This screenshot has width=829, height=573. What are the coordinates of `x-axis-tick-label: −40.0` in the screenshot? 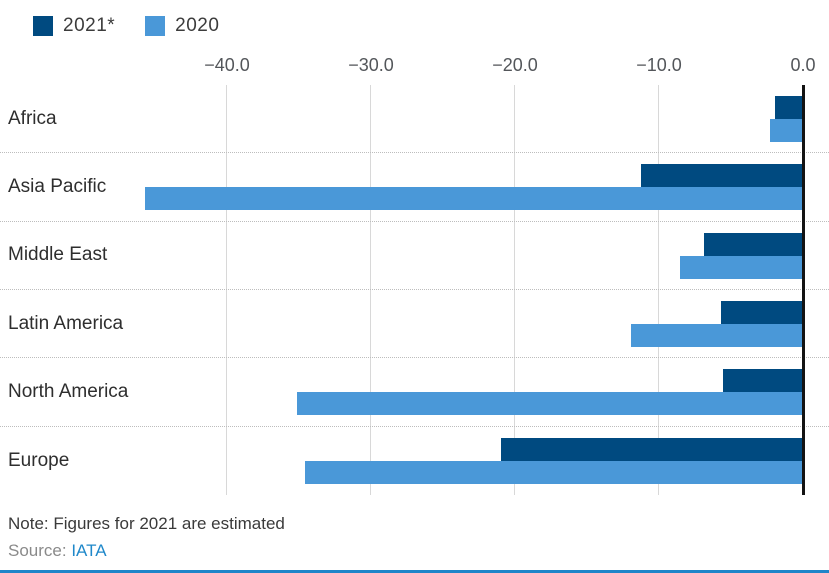 It's located at (227, 65).